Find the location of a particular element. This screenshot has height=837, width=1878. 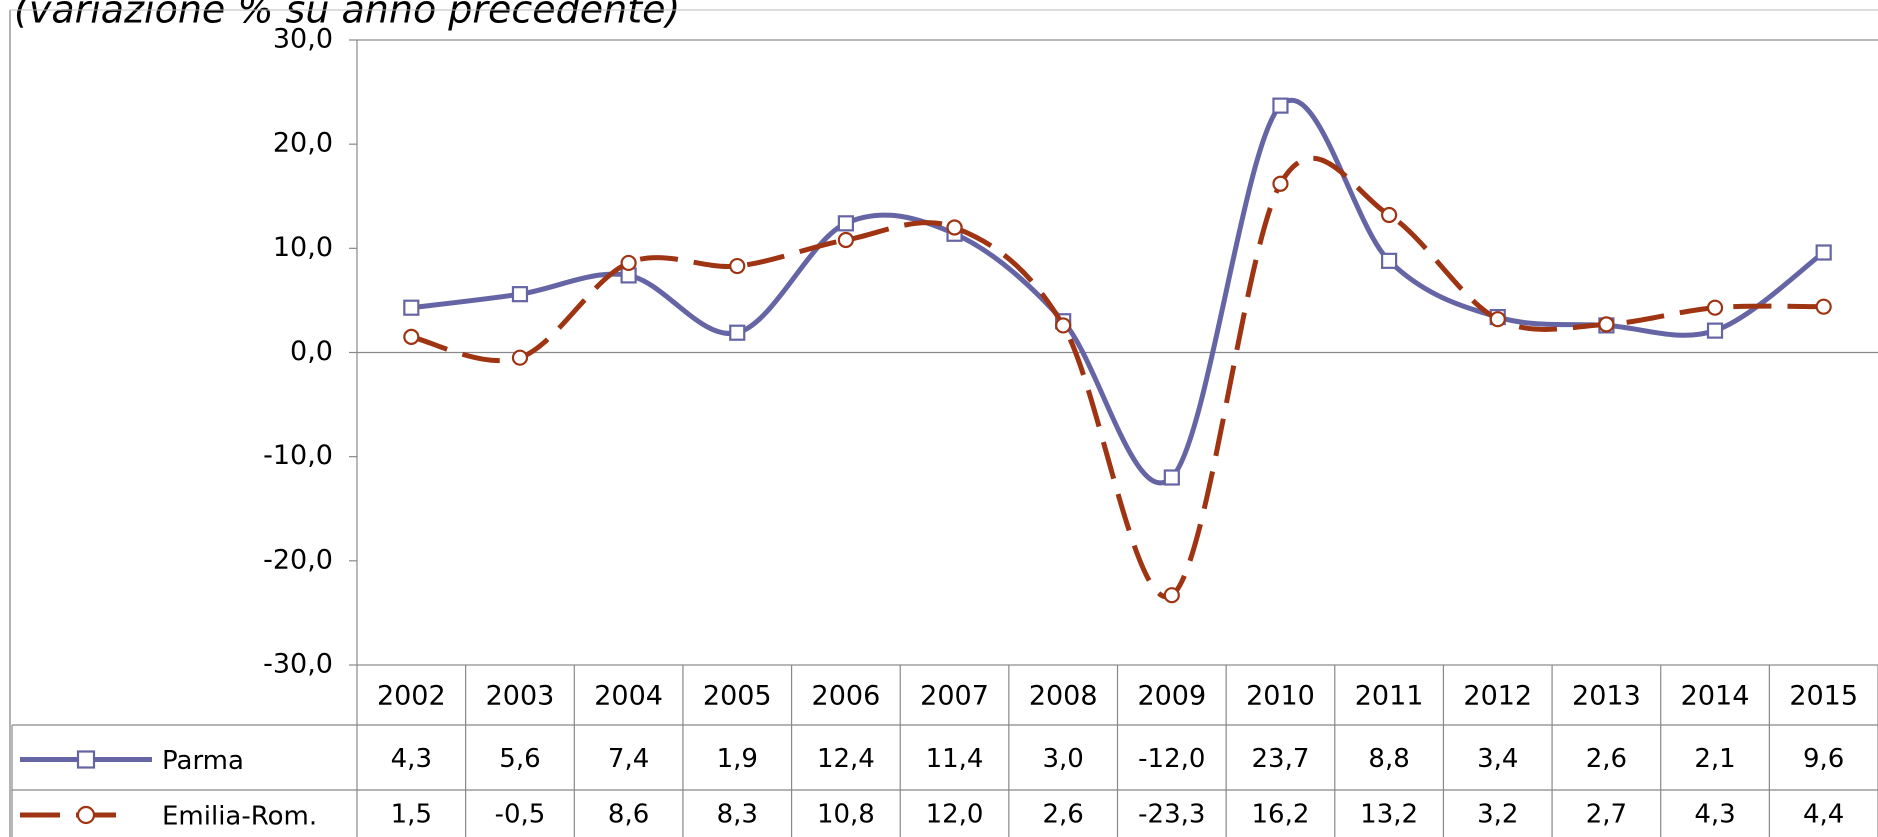

table-value: 8,8 is located at coordinates (1388, 759).